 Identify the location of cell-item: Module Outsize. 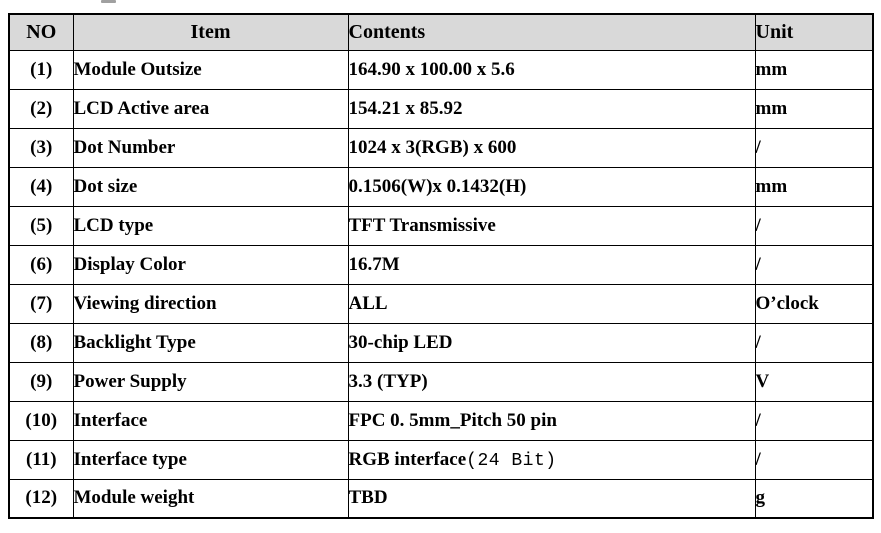
(210, 69).